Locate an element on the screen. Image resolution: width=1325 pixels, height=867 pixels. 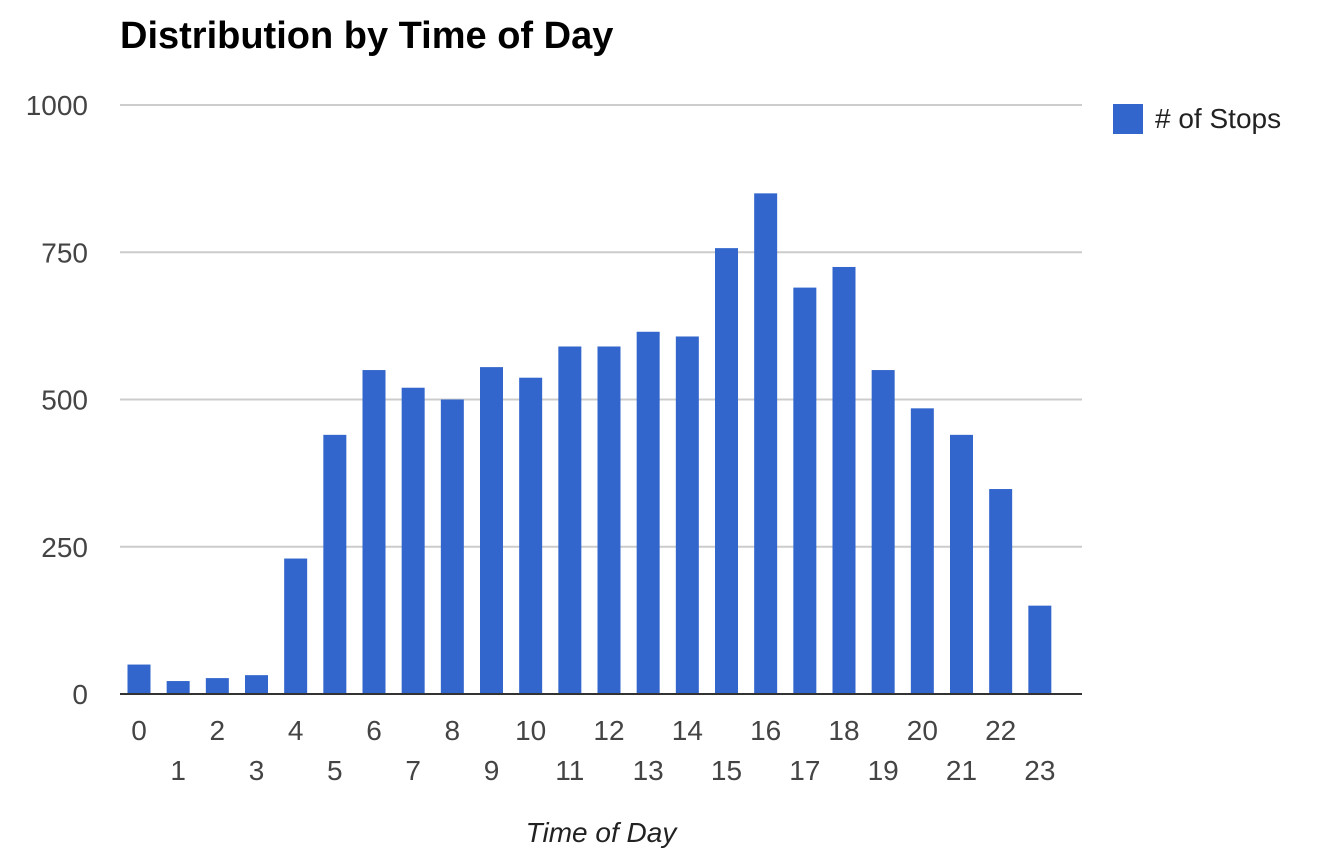
x-tick-label: 12 is located at coordinates (608, 730).